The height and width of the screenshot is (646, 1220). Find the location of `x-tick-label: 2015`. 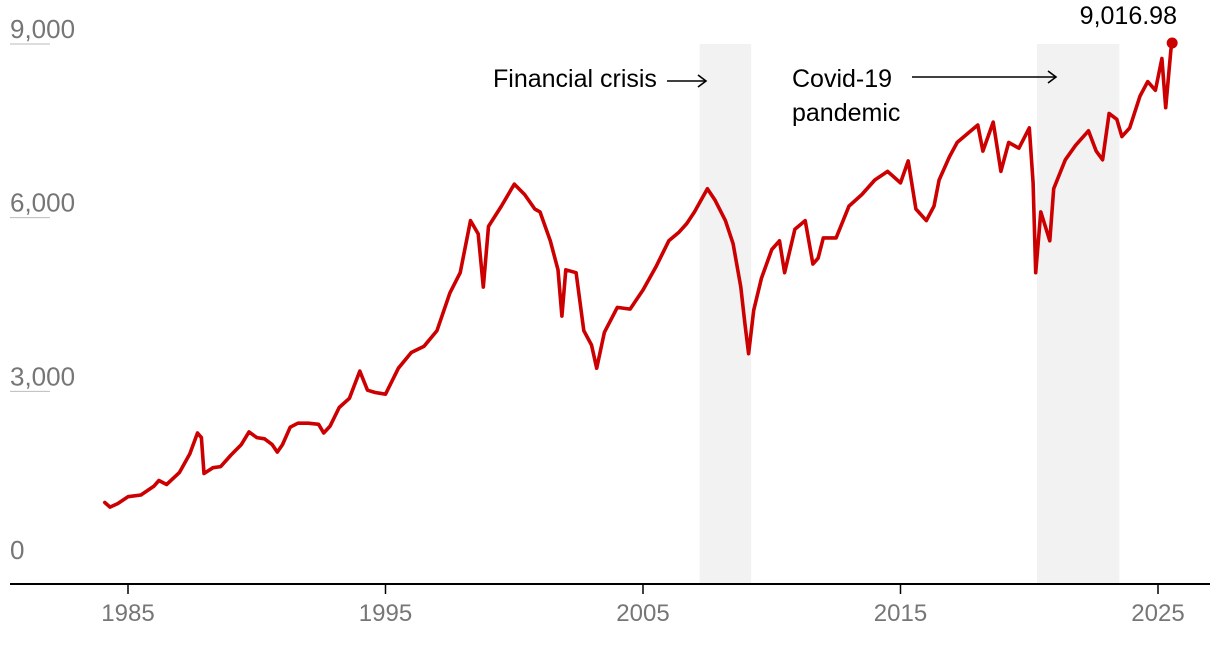

x-tick-label: 2015 is located at coordinates (900, 613).